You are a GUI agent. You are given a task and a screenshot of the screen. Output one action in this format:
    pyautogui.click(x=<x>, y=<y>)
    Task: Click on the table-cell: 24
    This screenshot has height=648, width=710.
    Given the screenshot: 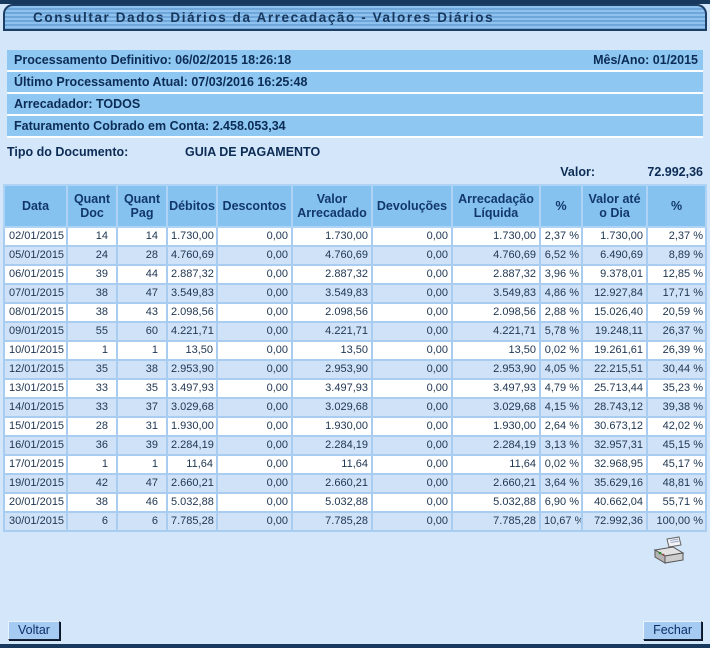 What is the action you would take?
    pyautogui.click(x=92, y=255)
    